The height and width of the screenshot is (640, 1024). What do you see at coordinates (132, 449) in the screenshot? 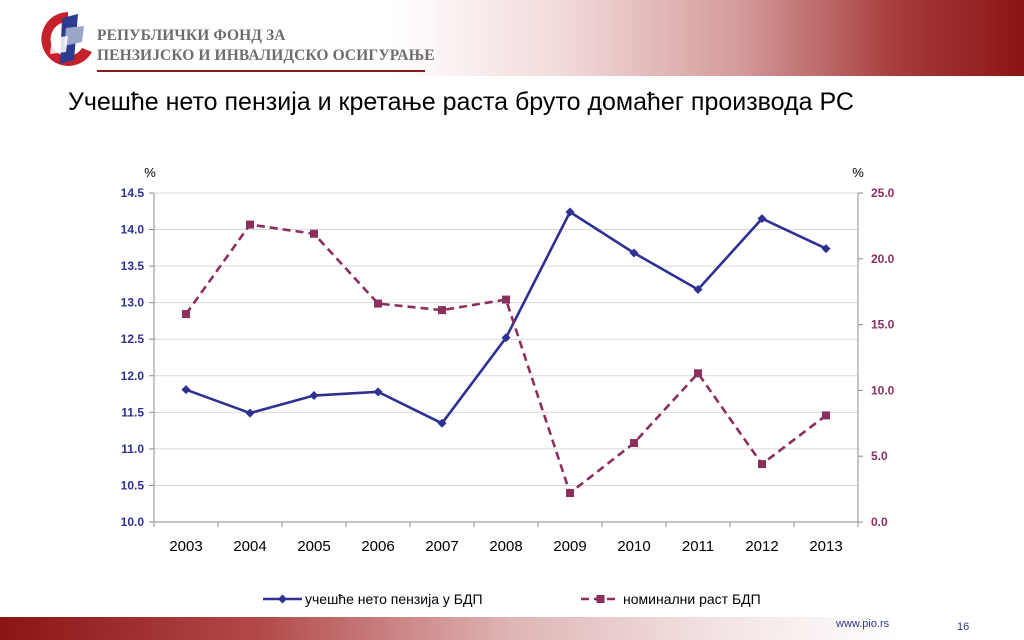
I see `y-left-tick-label: 11.0` at bounding box center [132, 449].